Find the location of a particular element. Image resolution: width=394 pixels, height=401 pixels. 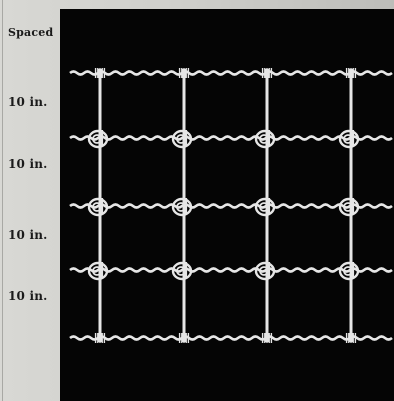

spacing-label-2: 10 in. is located at coordinates (28, 164).